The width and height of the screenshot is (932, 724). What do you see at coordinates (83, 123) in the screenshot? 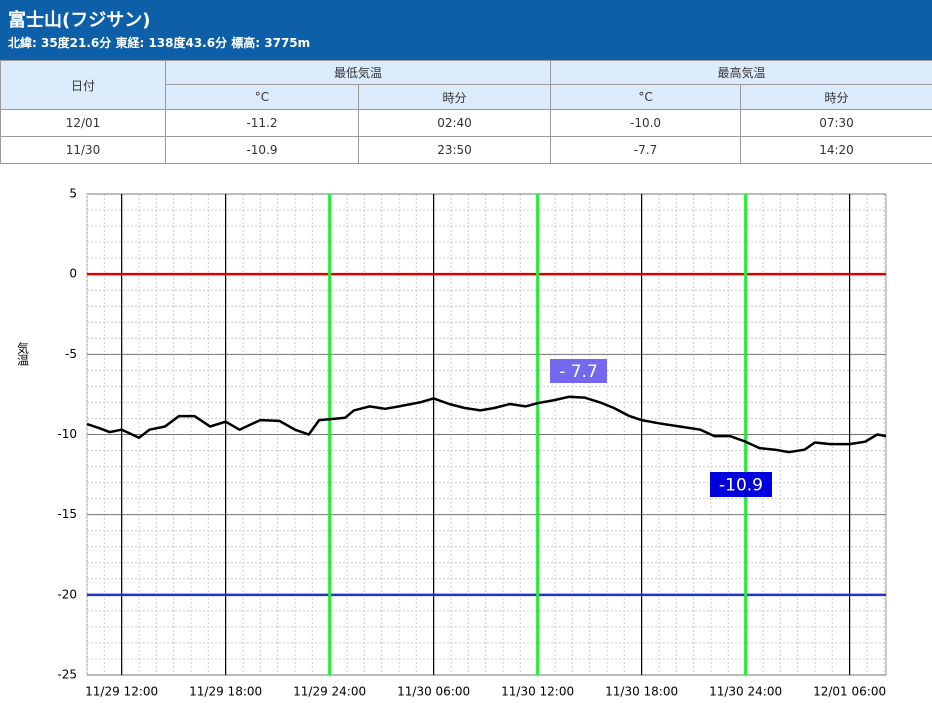
I see `cell: 12/01` at bounding box center [83, 123].